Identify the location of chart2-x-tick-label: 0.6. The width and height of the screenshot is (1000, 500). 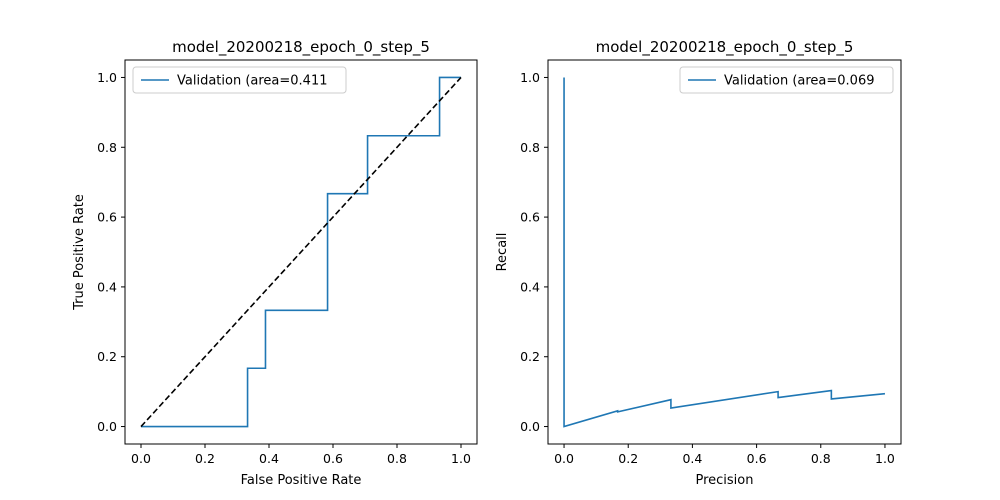
(757, 458).